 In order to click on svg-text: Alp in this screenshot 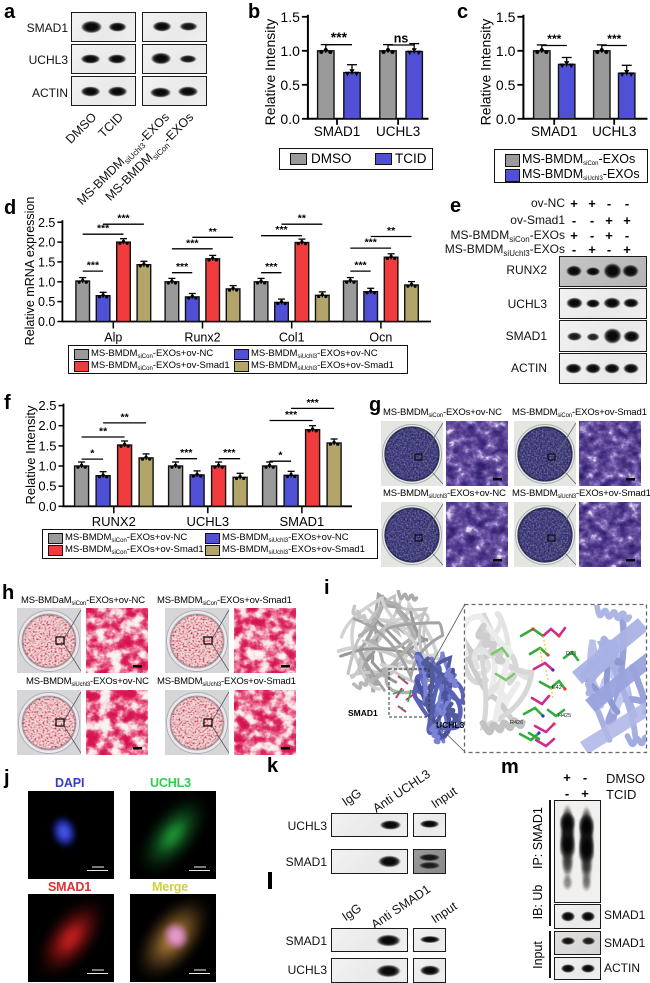, I will do `click(113, 338)`.